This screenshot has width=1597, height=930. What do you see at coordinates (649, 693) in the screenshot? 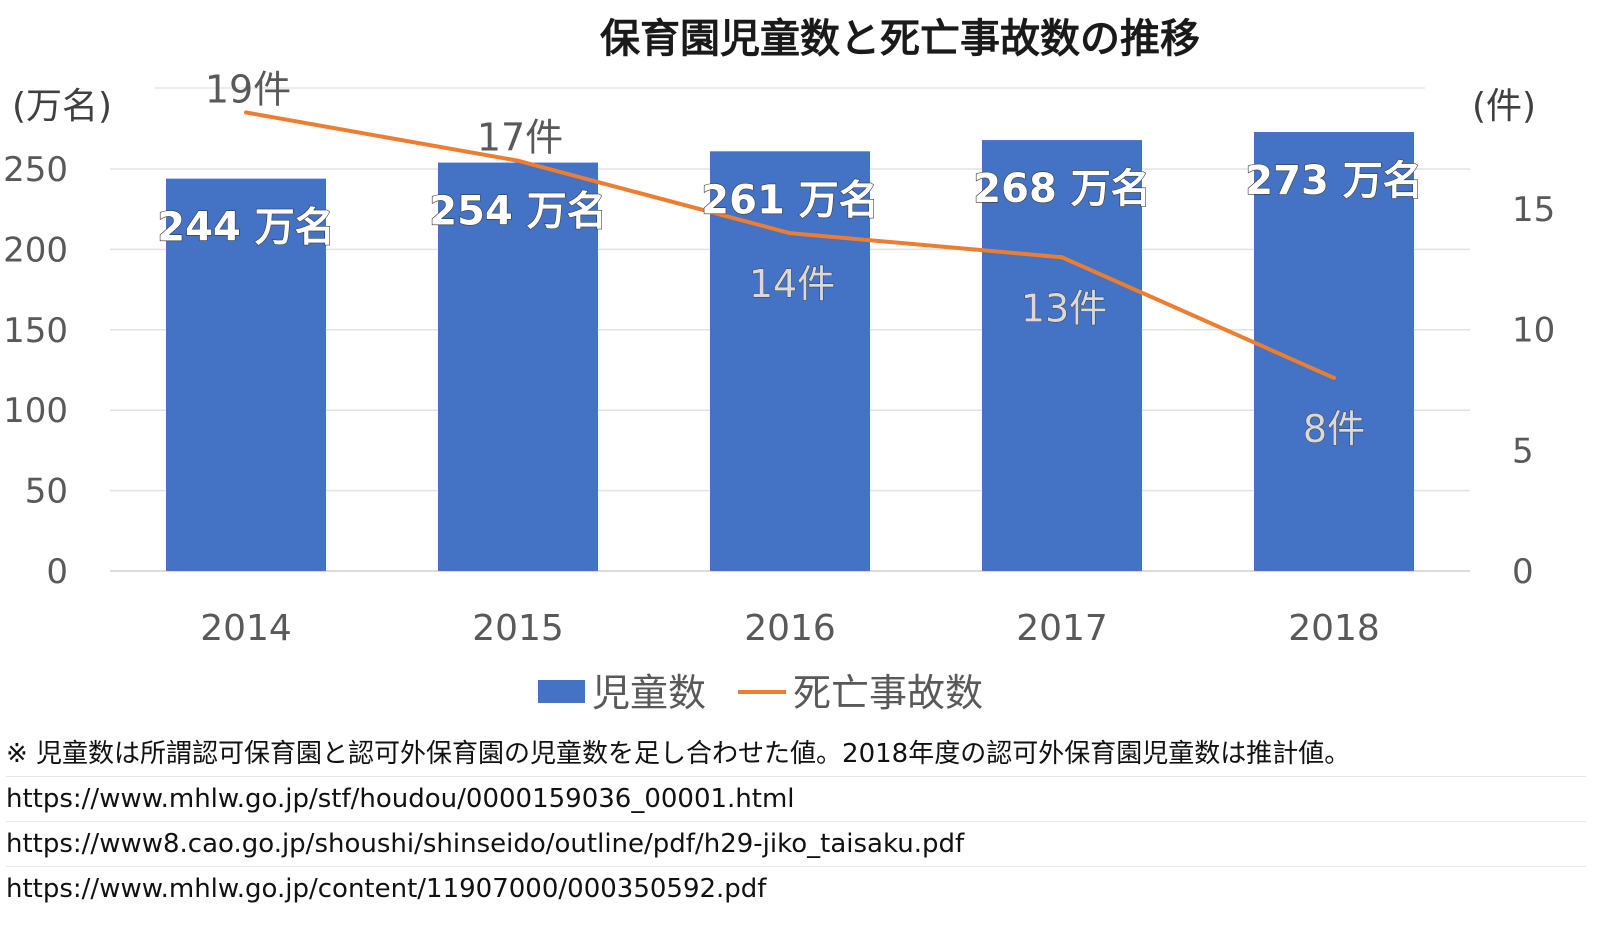
I see `legend-label: 児童数` at bounding box center [649, 693].